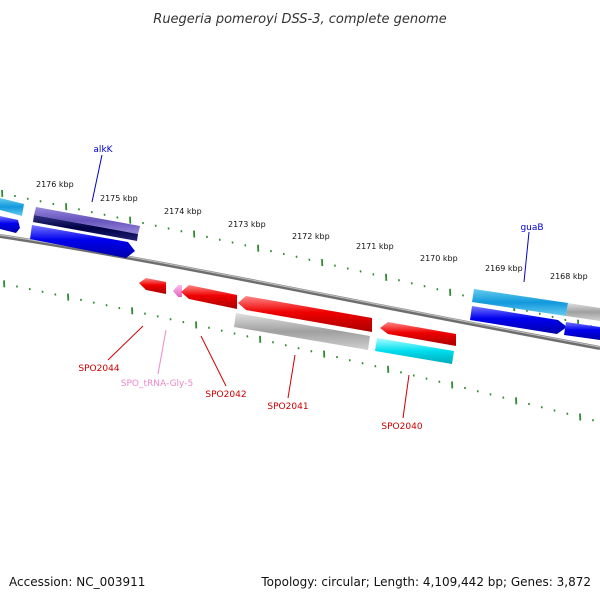  I want to click on map-title: Ruegeria pomeroyi DSS-3, complete genome, so click(299, 19).